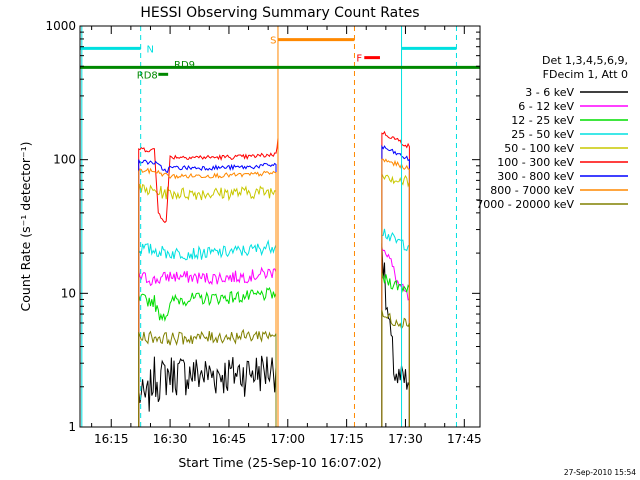 This screenshot has width=640, height=480. What do you see at coordinates (600, 472) in the screenshot?
I see `footer-date: 27-Sep-2010 15:54` at bounding box center [600, 472].